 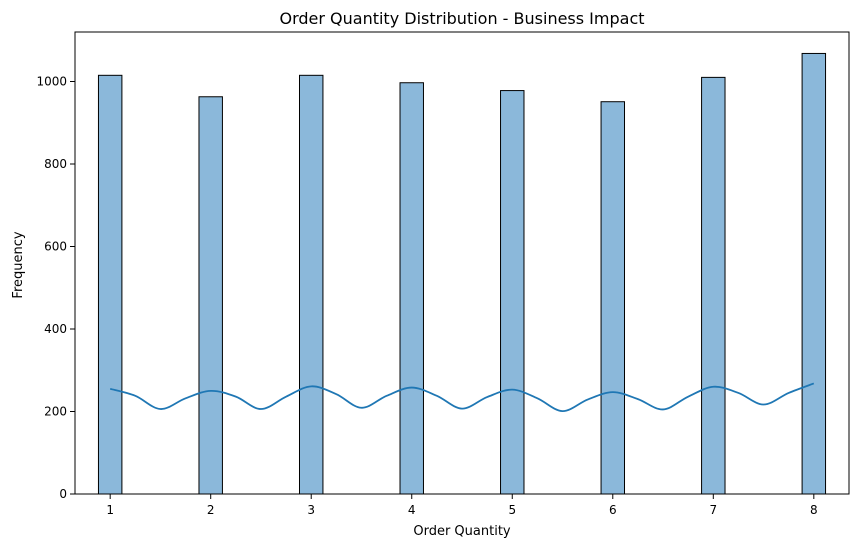 I want to click on x-axis-label: Order Quantity, so click(x=462, y=531).